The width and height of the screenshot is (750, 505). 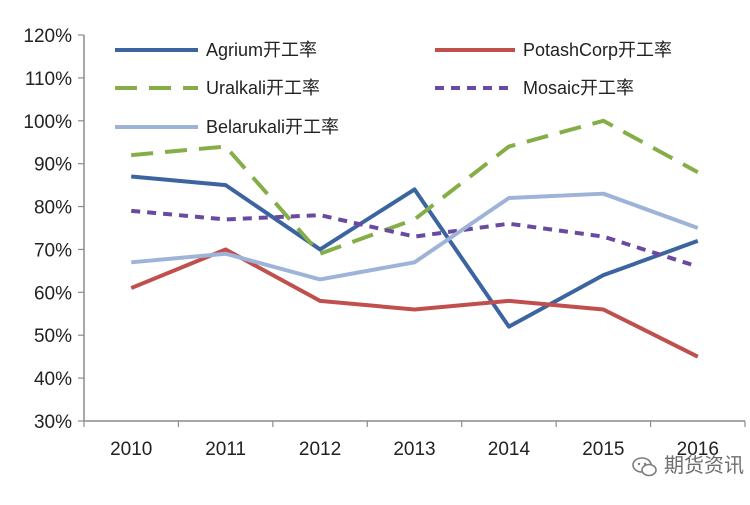 What do you see at coordinates (53, 422) in the screenshot?
I see `y-tick-label: 30%` at bounding box center [53, 422].